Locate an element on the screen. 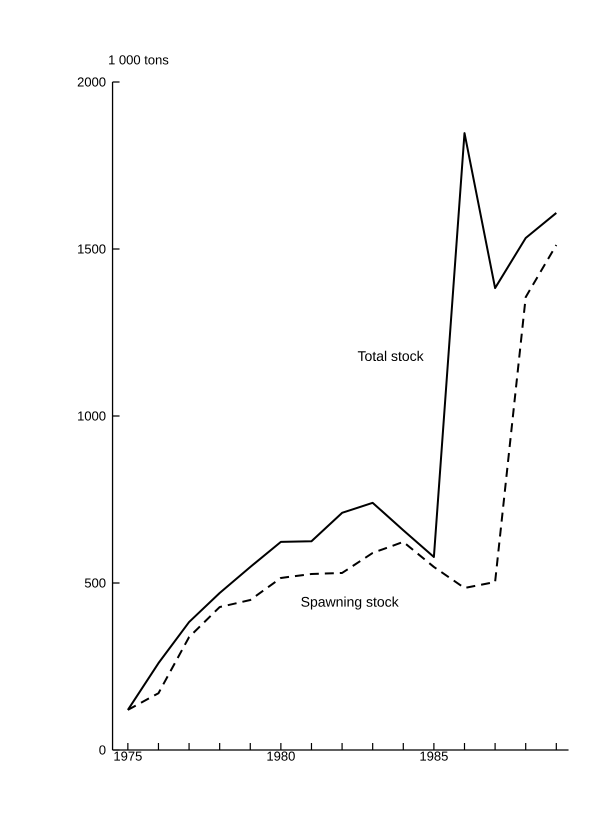 The image size is (603, 817). x-tick-label: 1975 is located at coordinates (128, 756).